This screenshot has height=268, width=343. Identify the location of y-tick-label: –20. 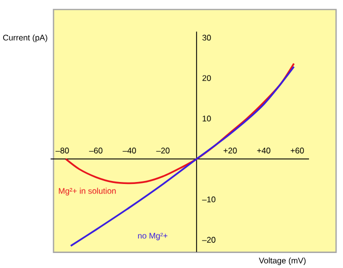
(209, 240).